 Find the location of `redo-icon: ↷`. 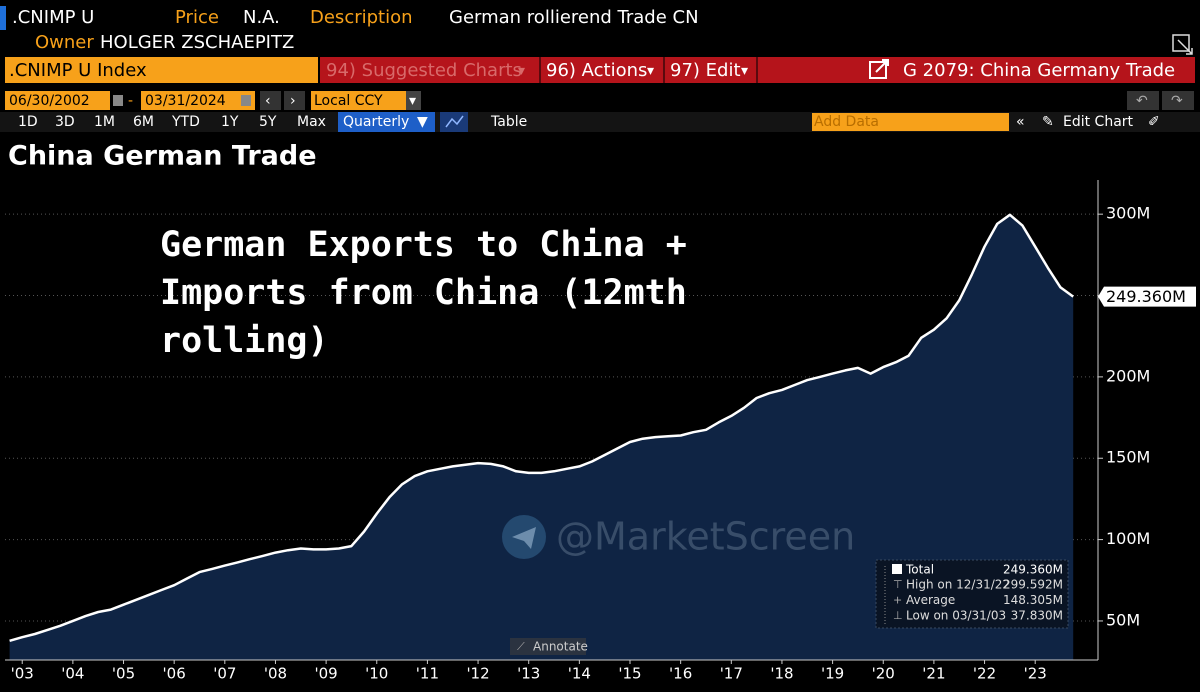

redo-icon: ↷ is located at coordinates (1177, 101).